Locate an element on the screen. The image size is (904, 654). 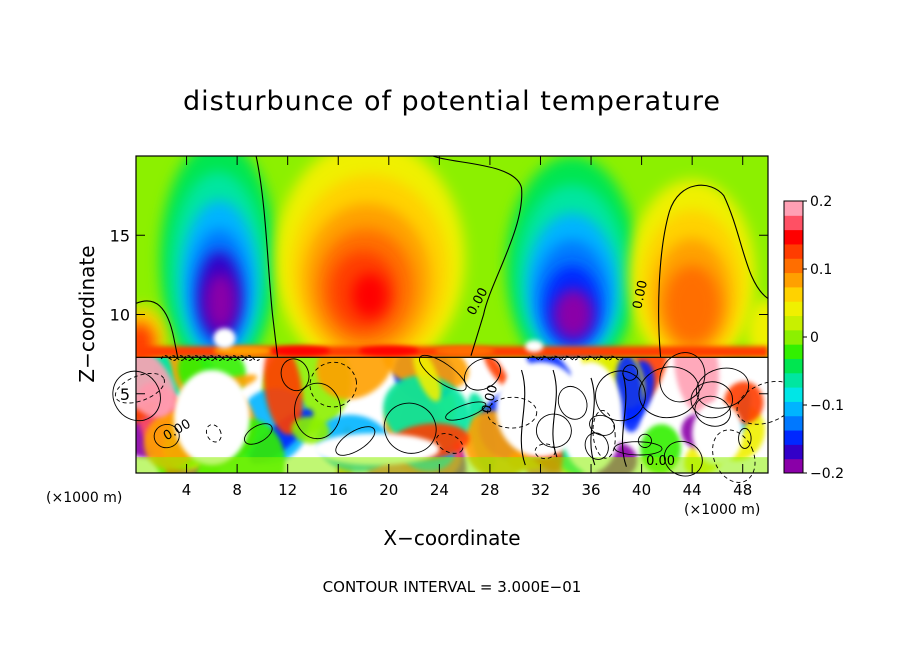
x-tick-label: 48 is located at coordinates (742, 490).